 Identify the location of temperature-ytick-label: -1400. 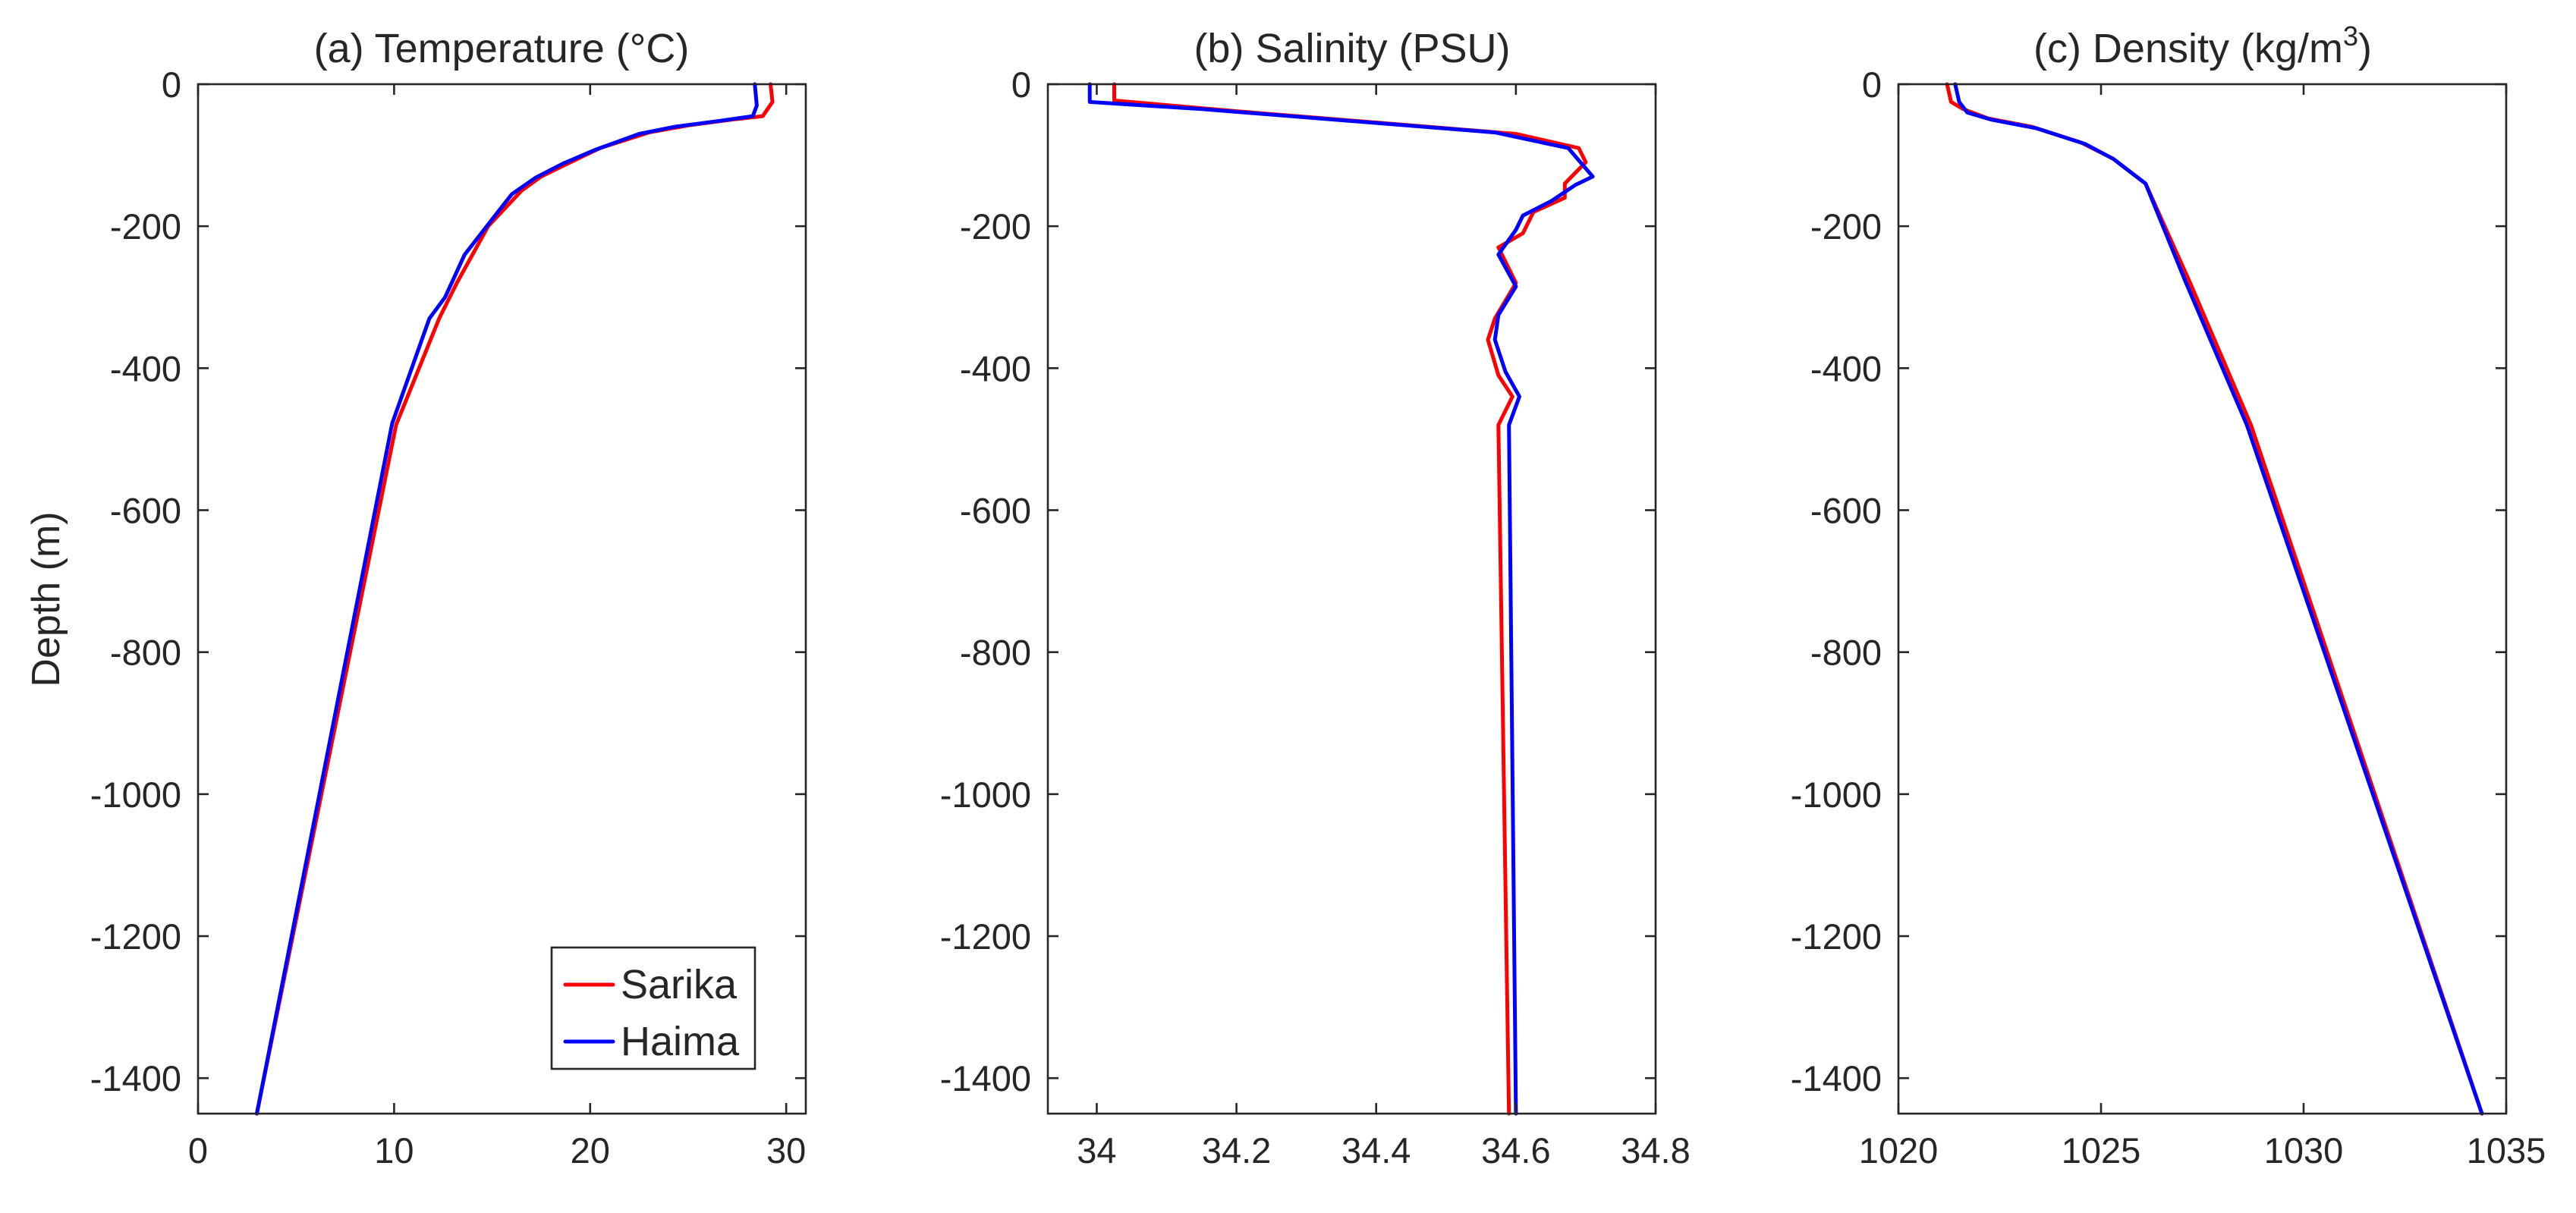
(135, 1078).